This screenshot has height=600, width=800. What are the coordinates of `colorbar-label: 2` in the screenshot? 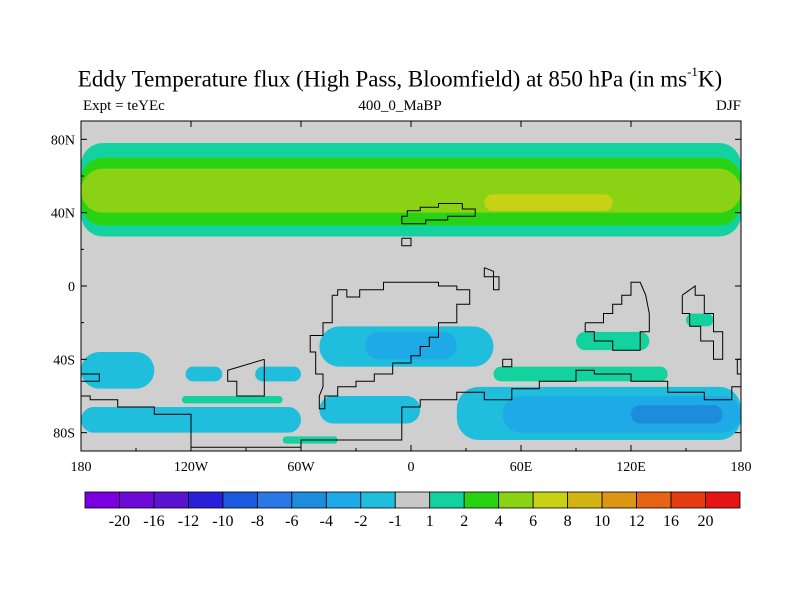 It's located at (464, 521).